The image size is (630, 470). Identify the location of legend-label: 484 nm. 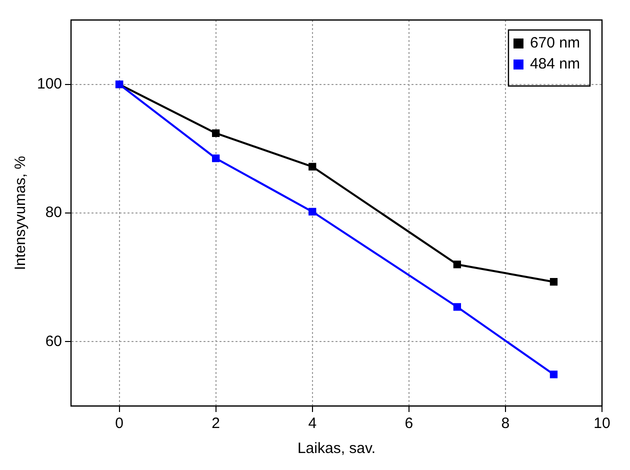
(555, 64).